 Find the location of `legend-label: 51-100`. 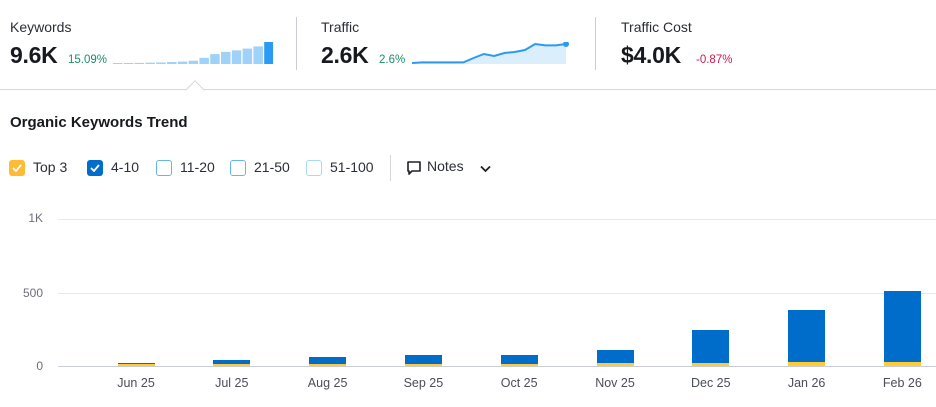

legend-label: 51-100 is located at coordinates (352, 167).